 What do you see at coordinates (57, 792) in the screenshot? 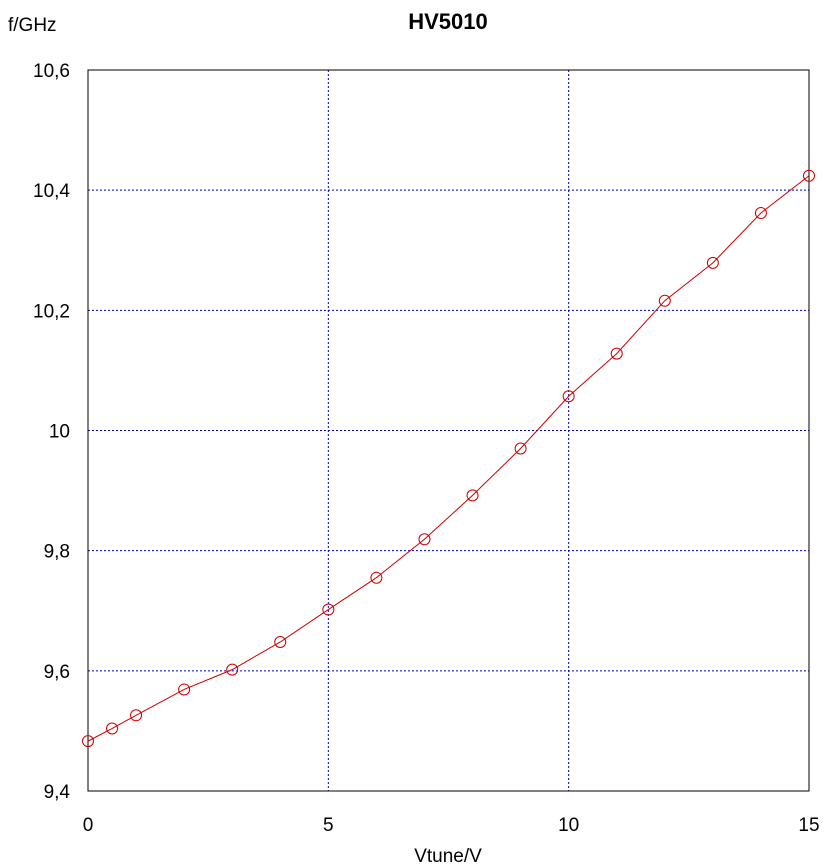
I see `y-tick-label: 9,4` at bounding box center [57, 792].